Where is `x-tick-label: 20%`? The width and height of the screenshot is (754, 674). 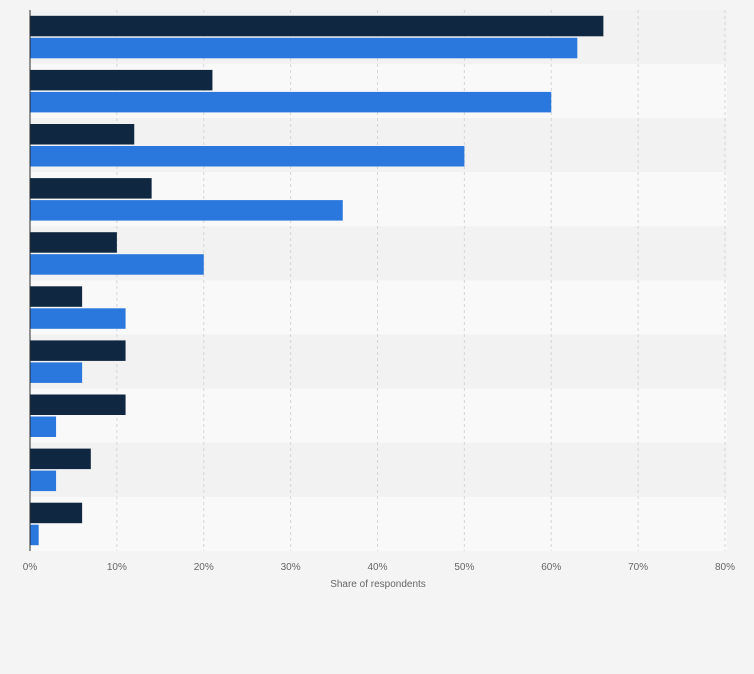
x-tick-label: 20% is located at coordinates (204, 567).